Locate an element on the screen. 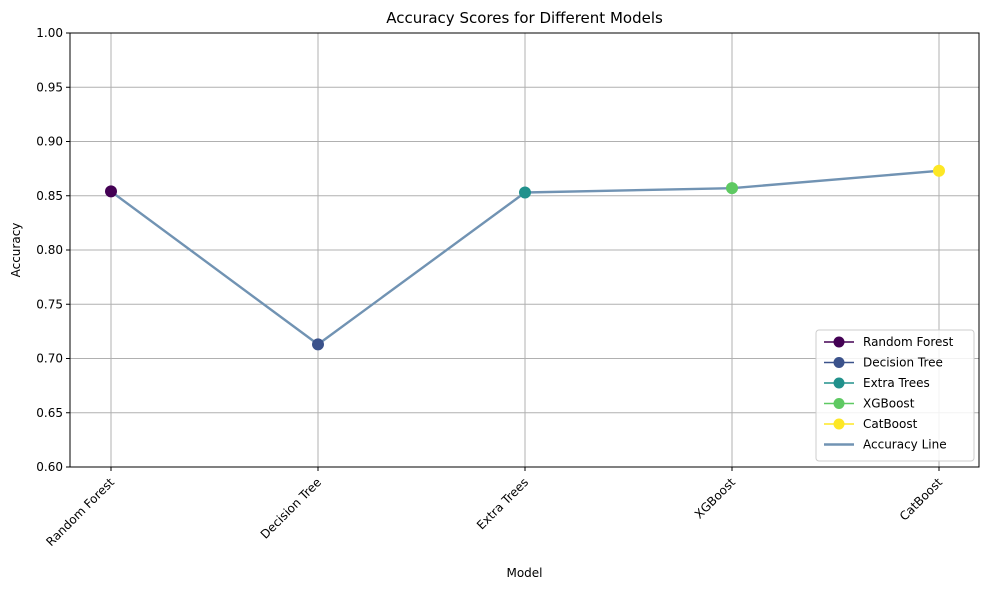 The image size is (989, 590). legend-label: Random Forest is located at coordinates (908, 342).